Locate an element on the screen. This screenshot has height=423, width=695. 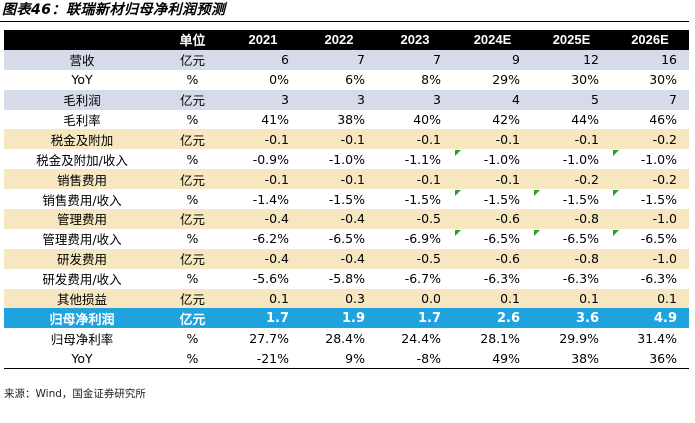
value-text: 30% is located at coordinates (663, 80).